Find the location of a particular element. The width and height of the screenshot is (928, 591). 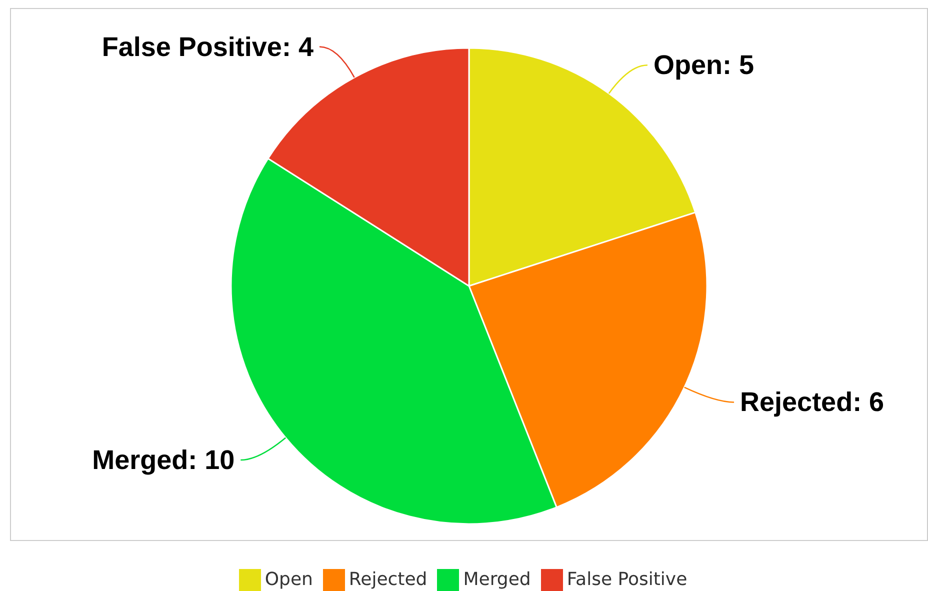

data-label: Open: 5 is located at coordinates (703, 65).